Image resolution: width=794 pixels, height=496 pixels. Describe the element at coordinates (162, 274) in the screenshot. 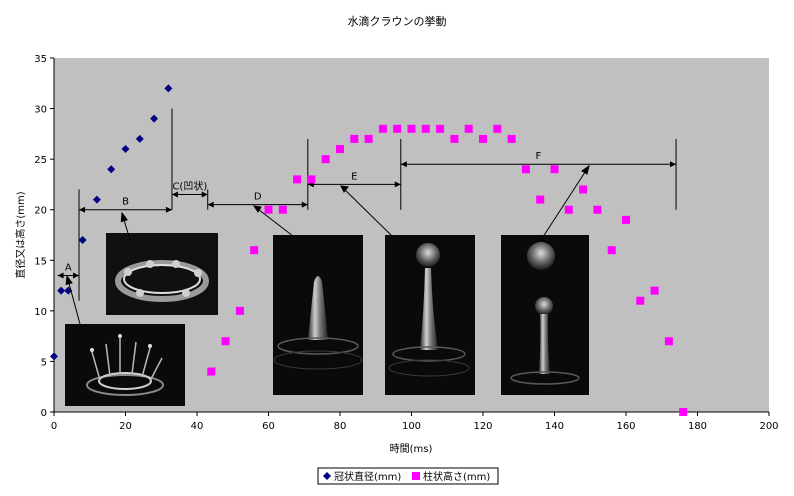

I see `photo-crown-ring` at that location.